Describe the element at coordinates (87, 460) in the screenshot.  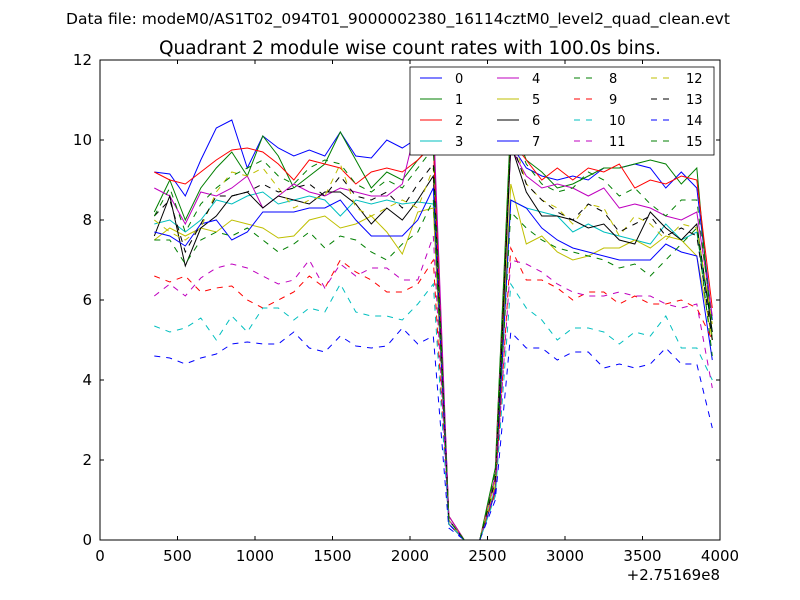
I see `y-tick-label: 2` at that location.